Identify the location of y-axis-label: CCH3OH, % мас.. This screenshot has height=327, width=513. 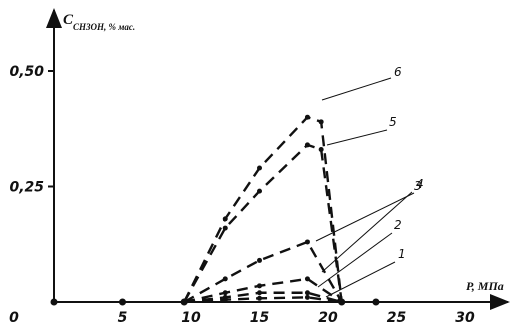
(99, 22).